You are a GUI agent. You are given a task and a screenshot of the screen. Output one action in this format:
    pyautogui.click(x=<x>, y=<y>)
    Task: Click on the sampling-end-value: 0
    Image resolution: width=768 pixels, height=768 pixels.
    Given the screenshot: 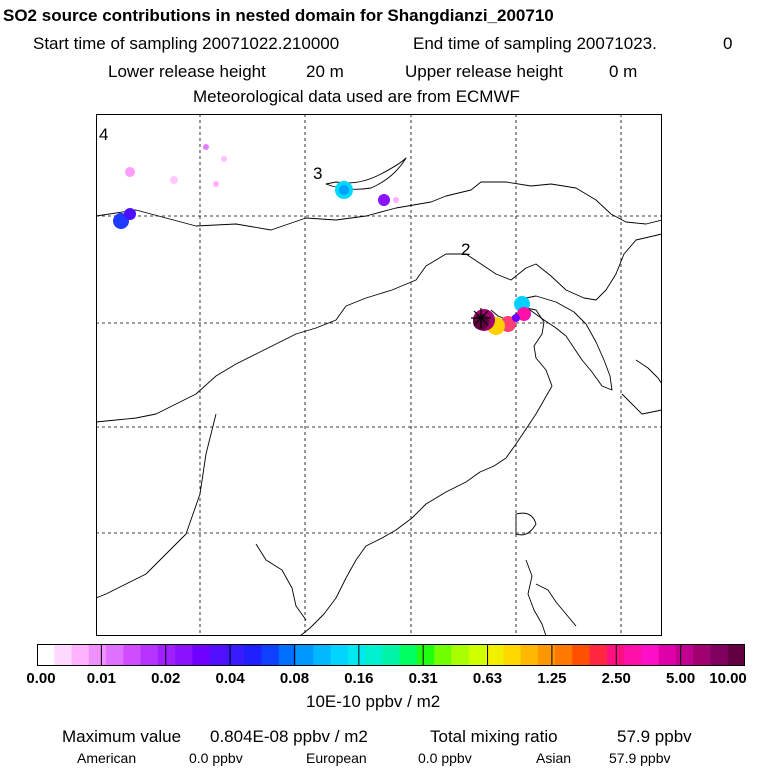 What is the action you would take?
    pyautogui.click(x=728, y=43)
    